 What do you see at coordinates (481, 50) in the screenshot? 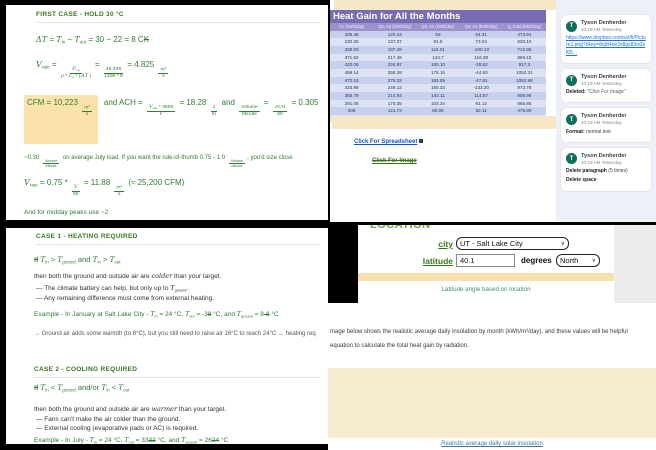
I see `heat-cell: -100.13` at bounding box center [481, 50].